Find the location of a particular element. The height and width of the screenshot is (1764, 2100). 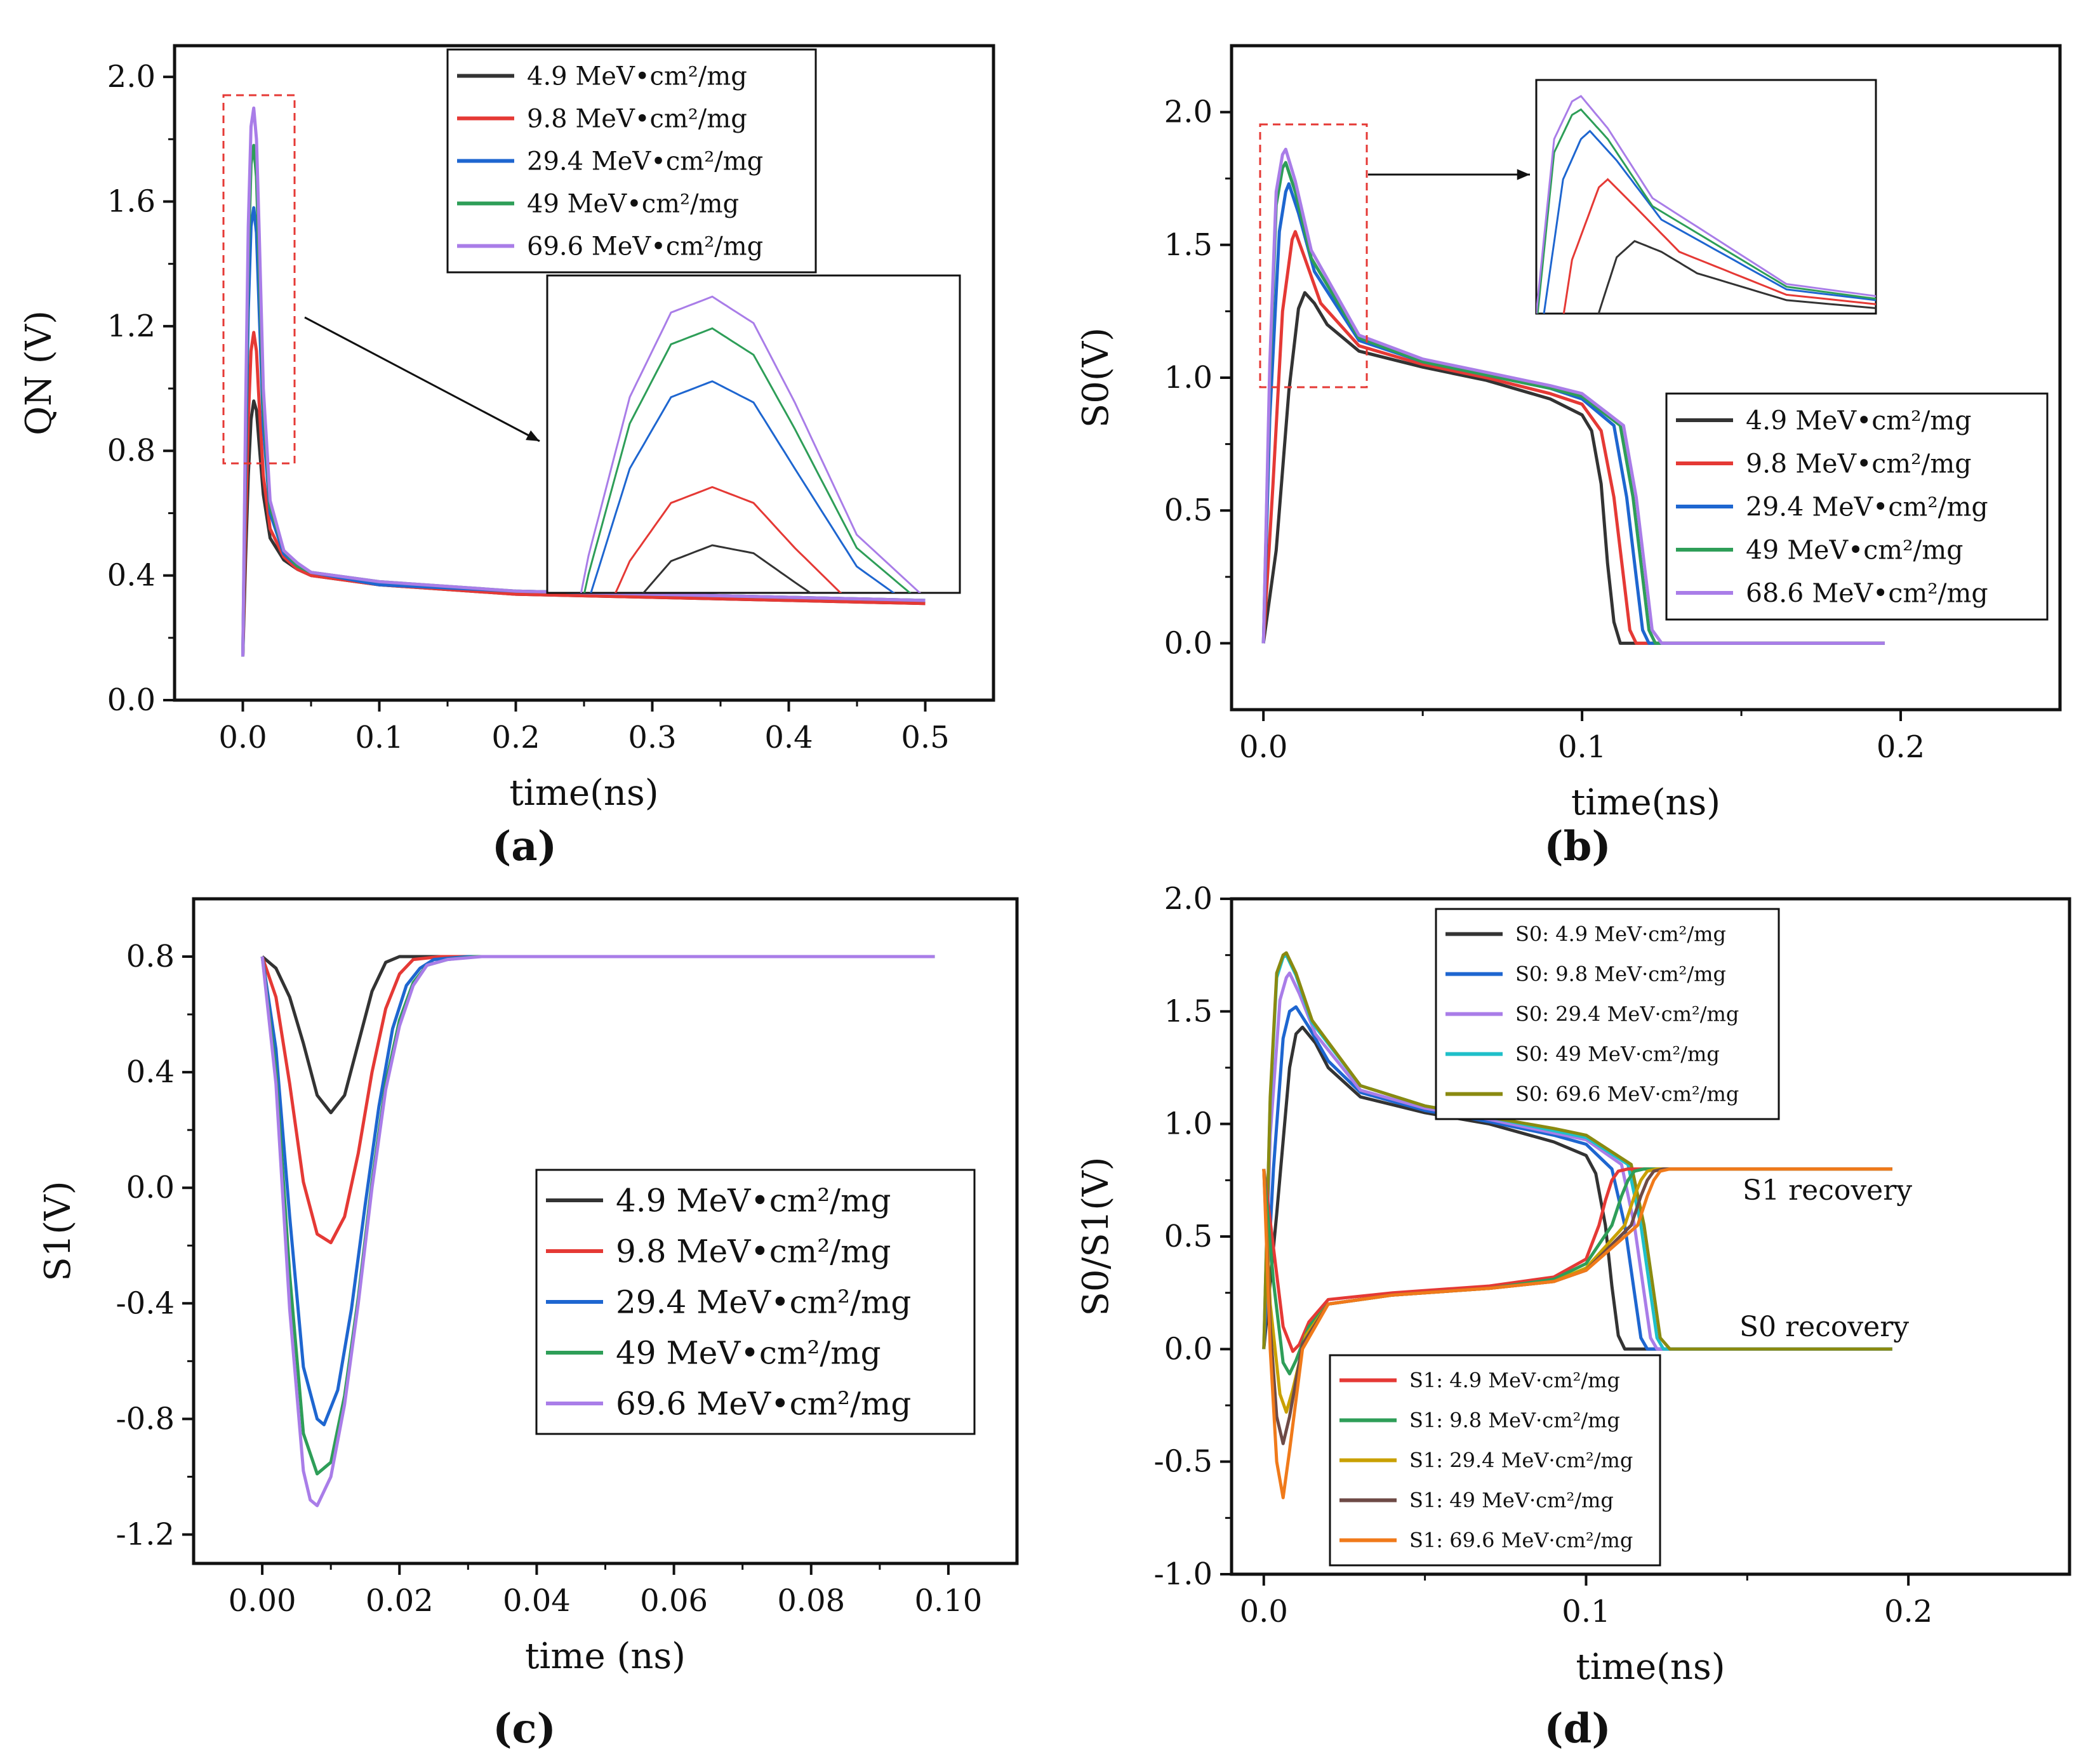

legend-label-6: S1: 4.9 MeV·cm²/mg is located at coordinates (1514, 1381).